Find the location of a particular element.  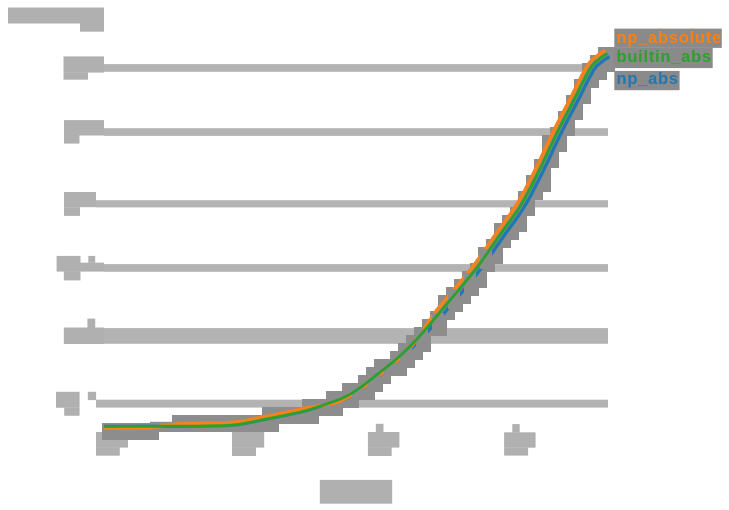

svg-text: np_abs is located at coordinates (648, 79).